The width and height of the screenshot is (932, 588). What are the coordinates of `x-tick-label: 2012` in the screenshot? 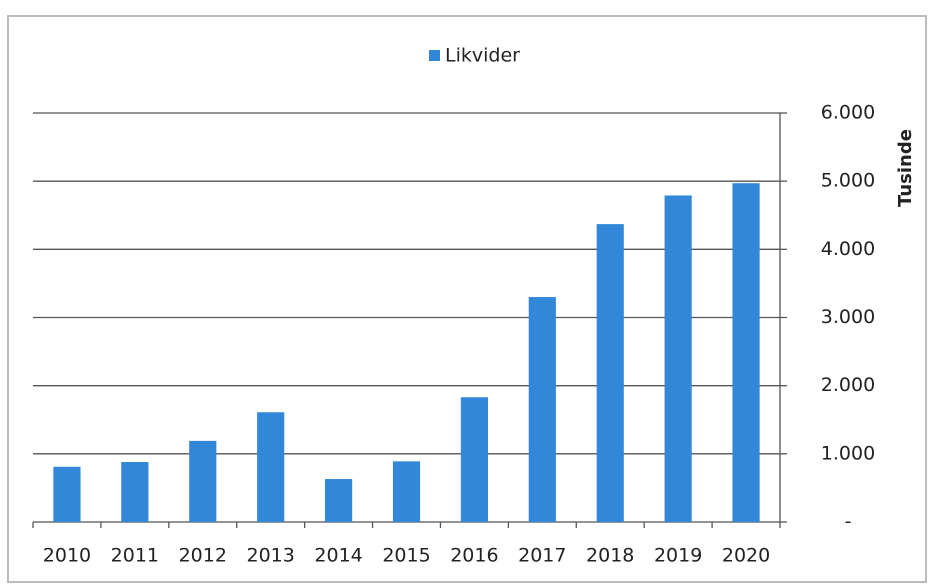 It's located at (203, 556).